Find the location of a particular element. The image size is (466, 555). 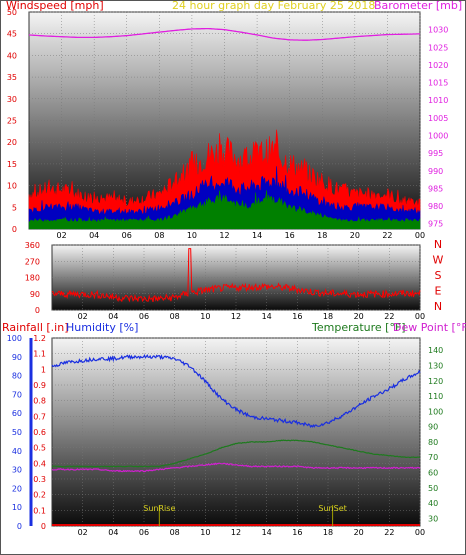

temperature-tick-label: 30 is located at coordinates (433, 518).